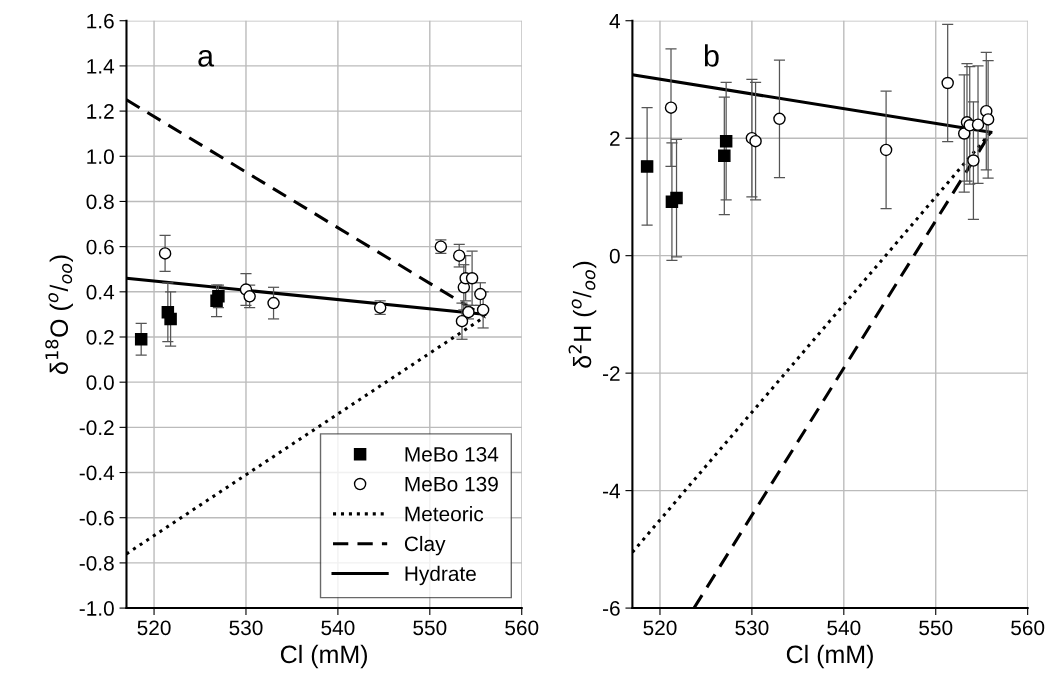  I want to click on y-tick-label: 0.8, so click(100, 202).